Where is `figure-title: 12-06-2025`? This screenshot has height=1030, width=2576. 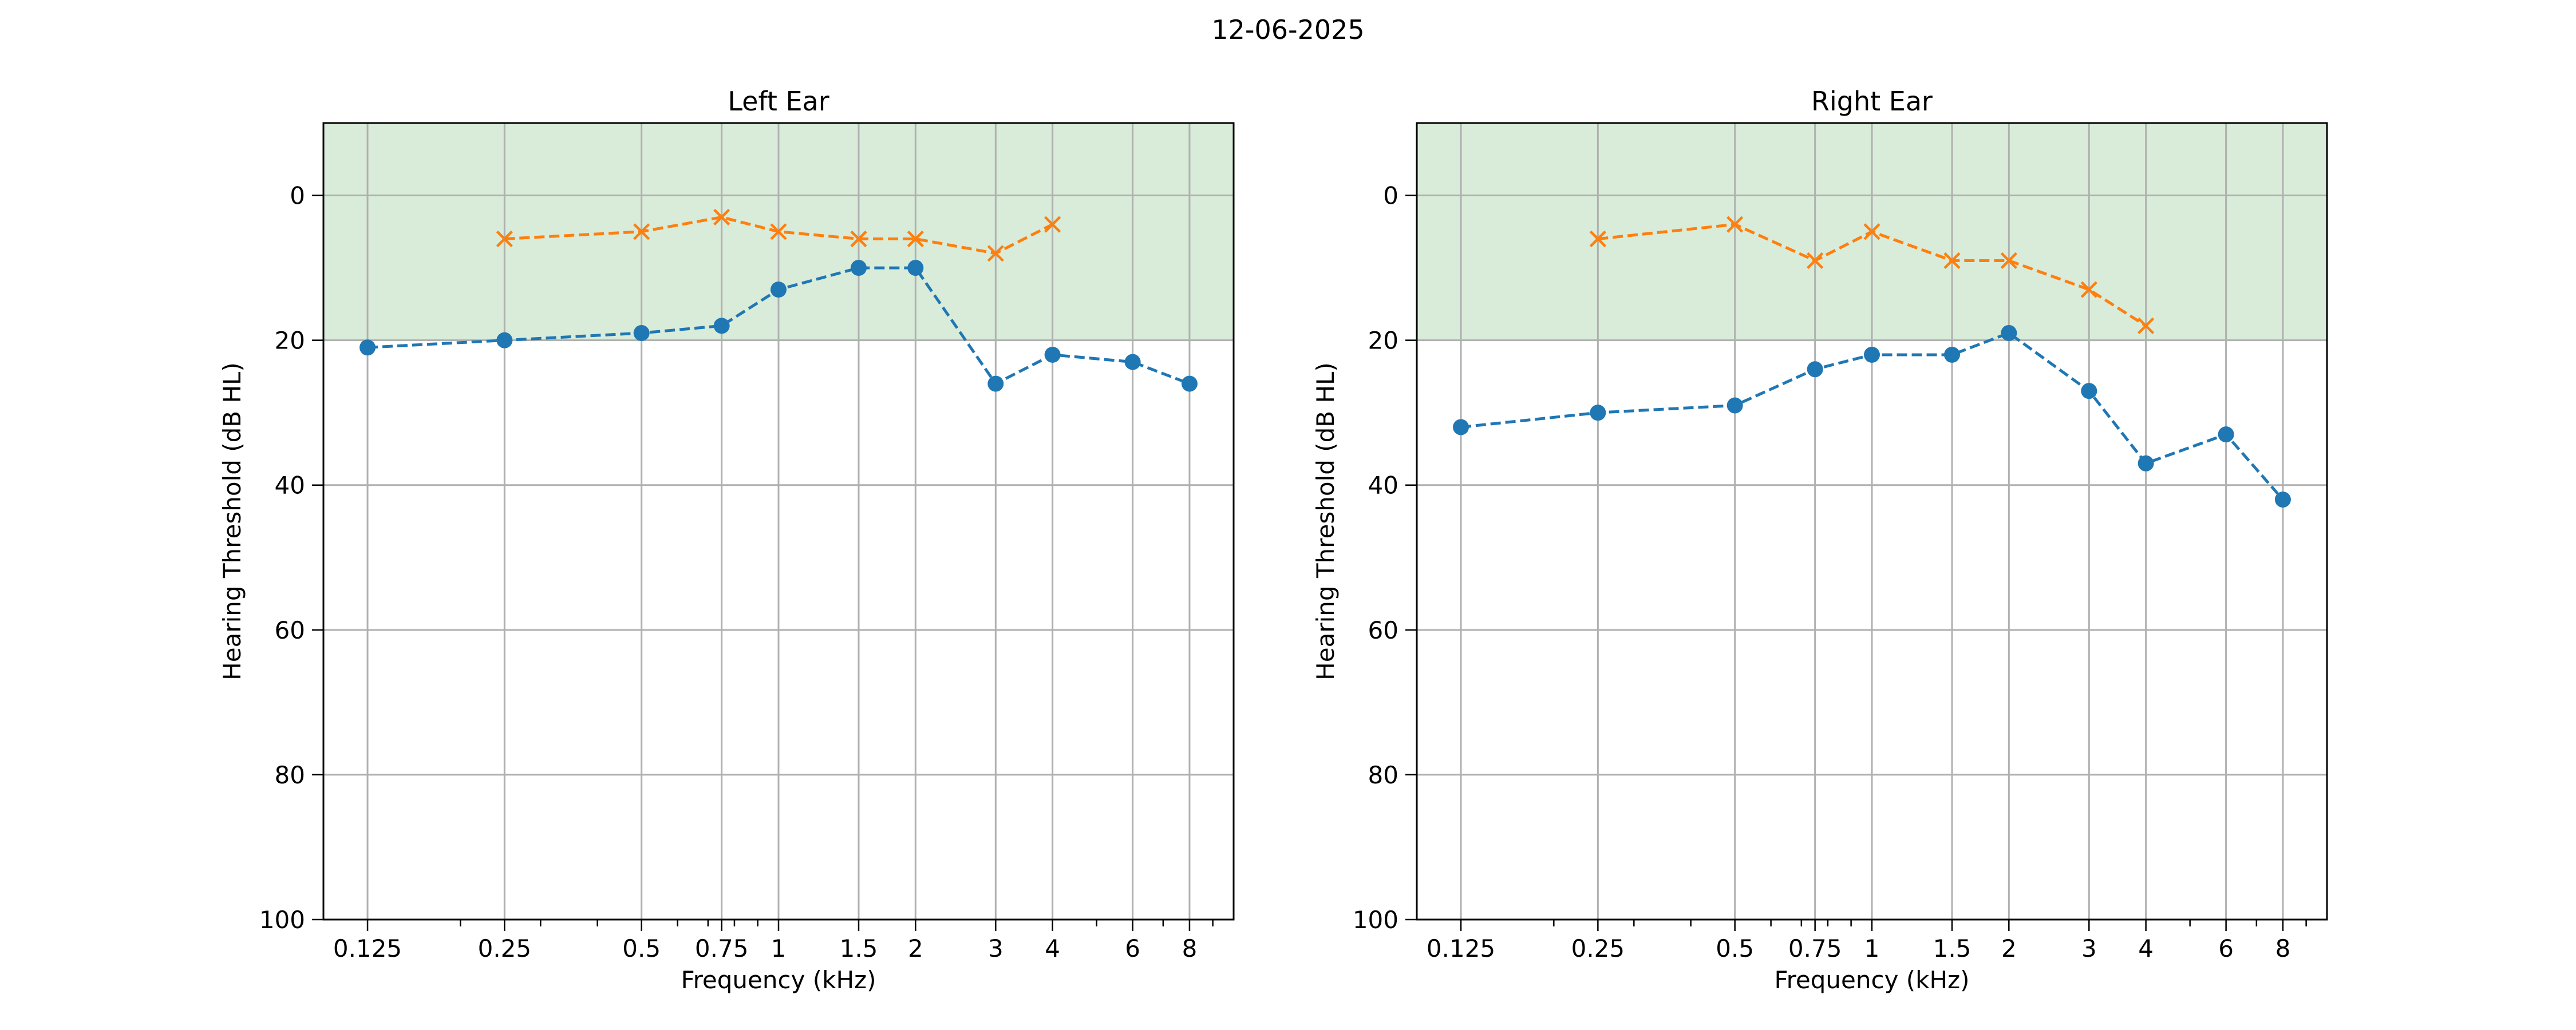
figure-title: 12-06-2025 is located at coordinates (1287, 29).